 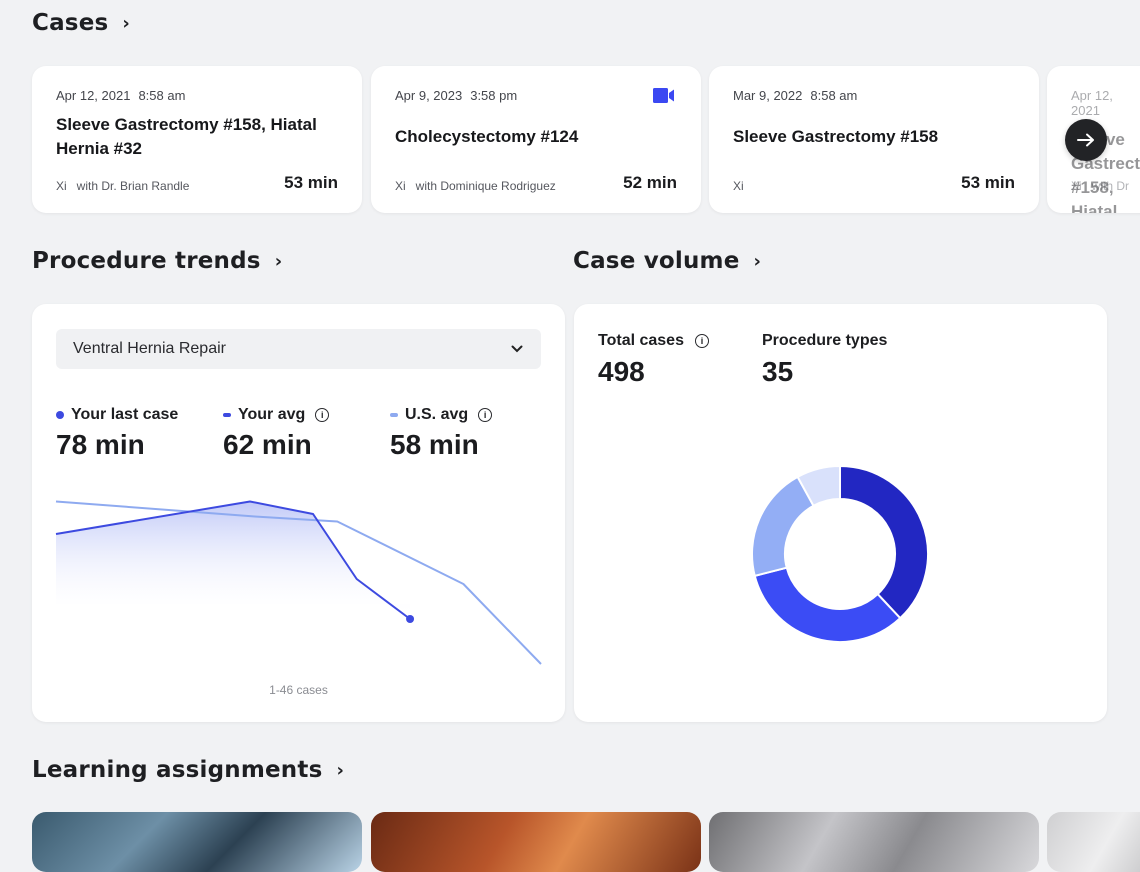 I want to click on total-cases-stat: Total cases i 498, so click(x=653, y=360).